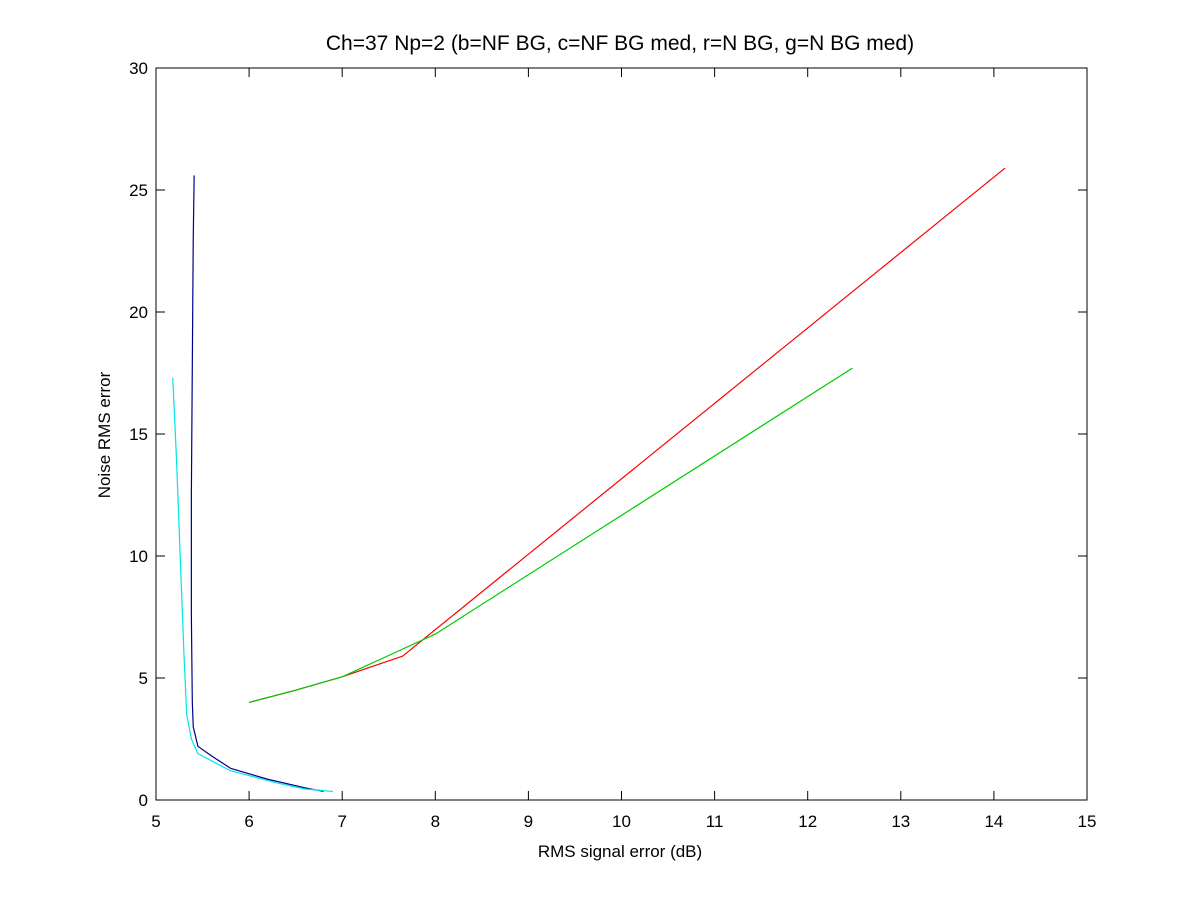 This screenshot has height=900, width=1200. Describe the element at coordinates (143, 678) in the screenshot. I see `y-tick-label: 5` at that location.